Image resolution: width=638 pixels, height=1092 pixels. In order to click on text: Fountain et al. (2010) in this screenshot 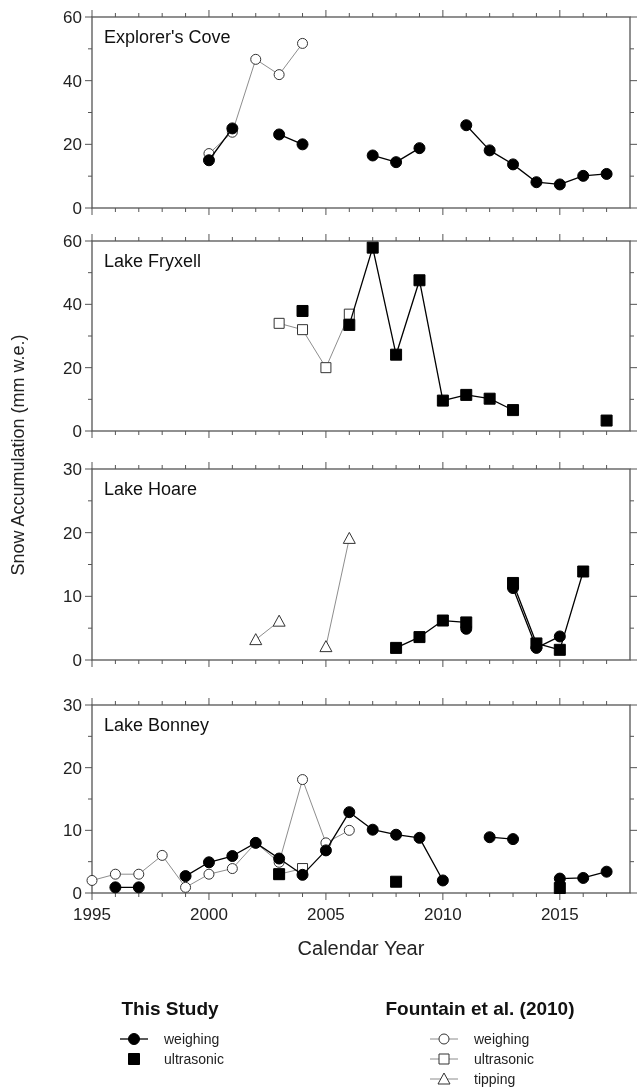, I will do `click(480, 1008)`.